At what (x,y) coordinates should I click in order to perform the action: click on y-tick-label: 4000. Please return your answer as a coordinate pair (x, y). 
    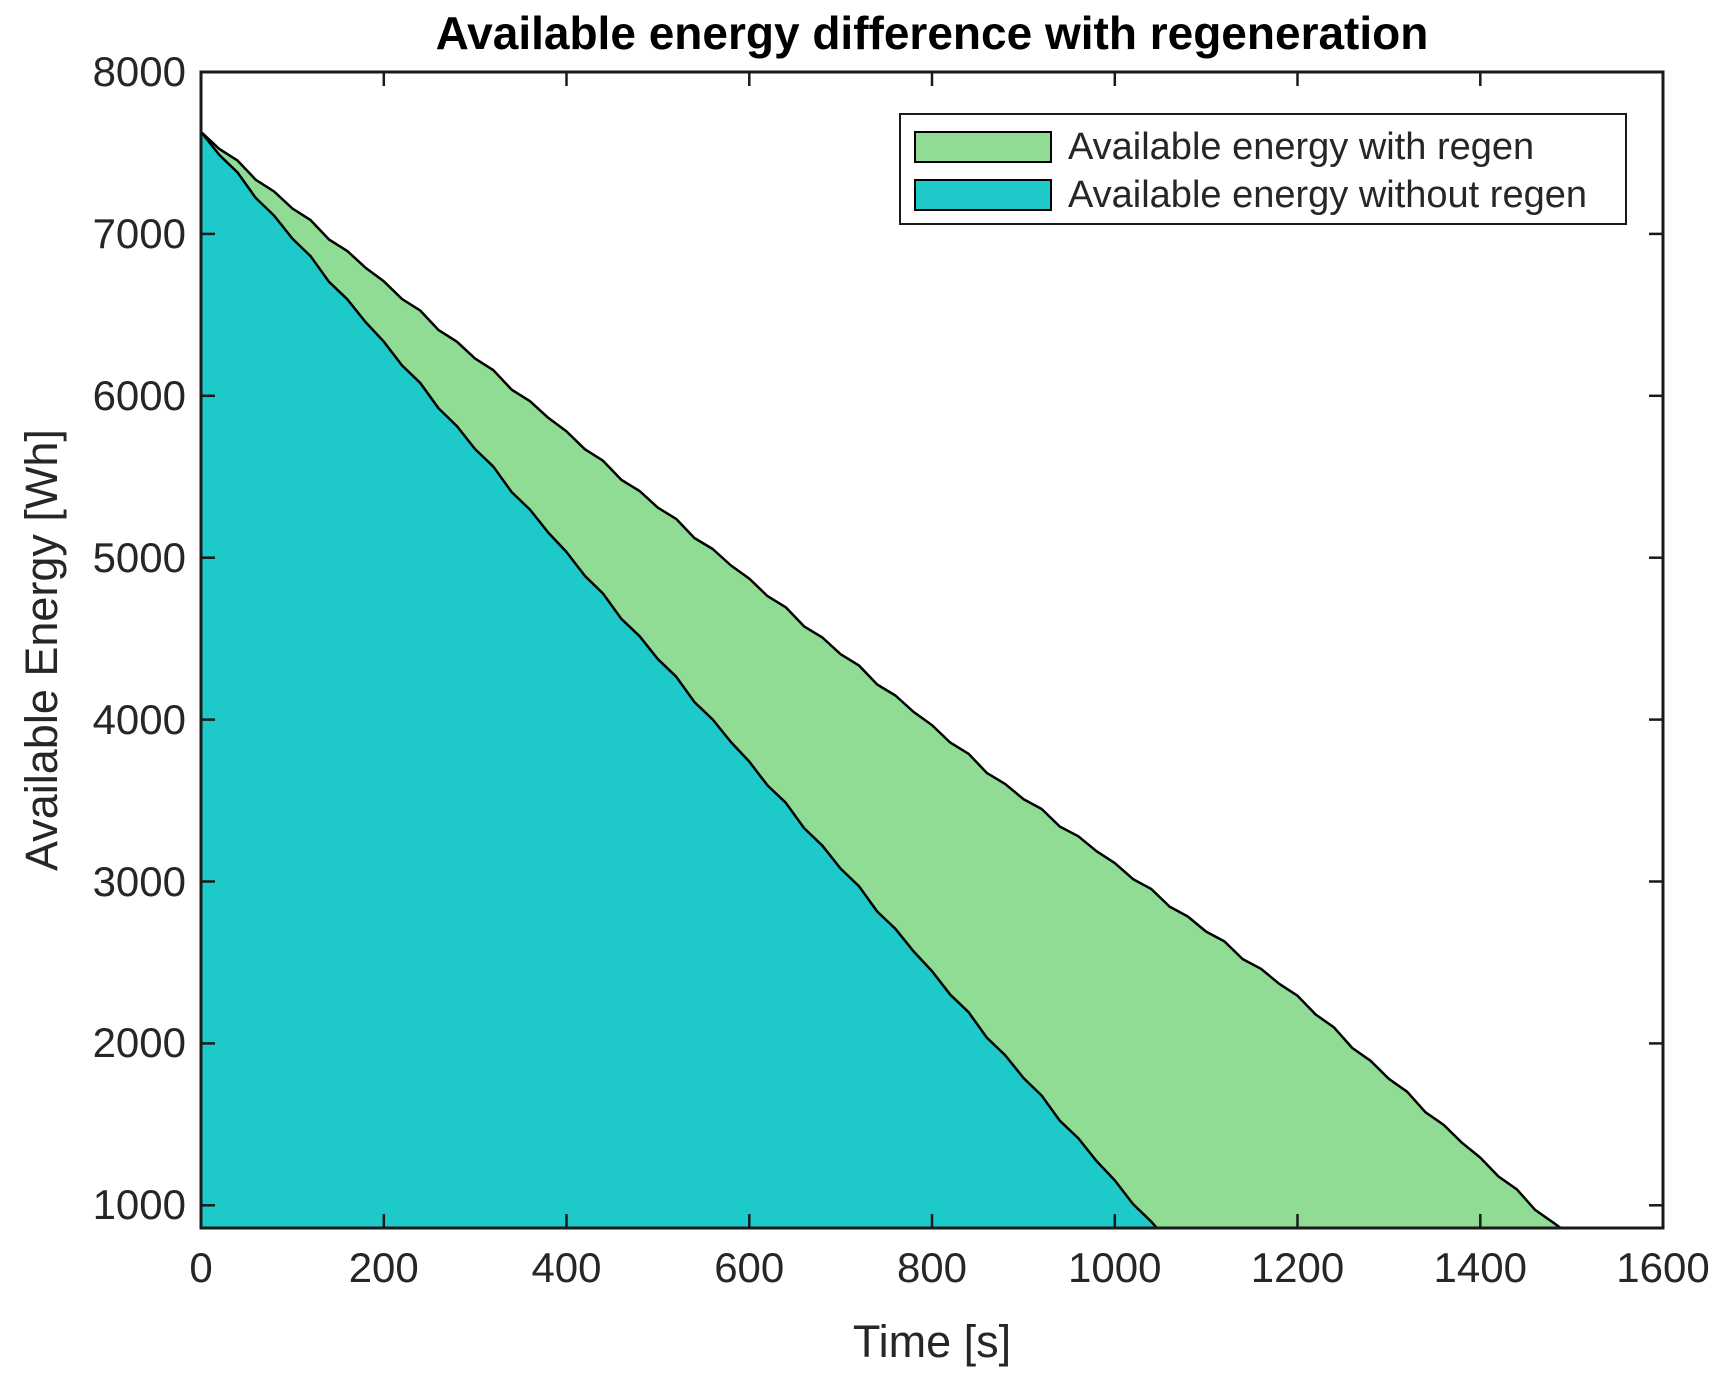
    Looking at the image, I should click on (139, 719).